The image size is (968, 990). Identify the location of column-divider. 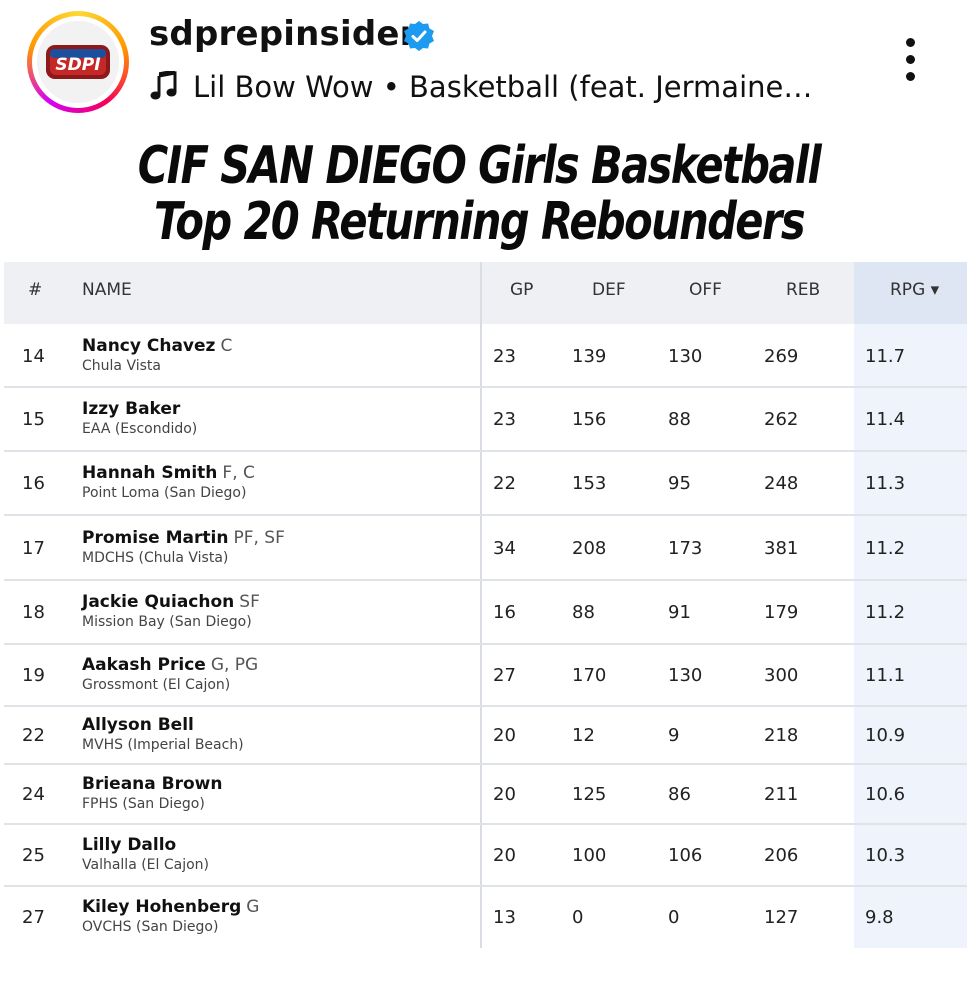
(481, 605).